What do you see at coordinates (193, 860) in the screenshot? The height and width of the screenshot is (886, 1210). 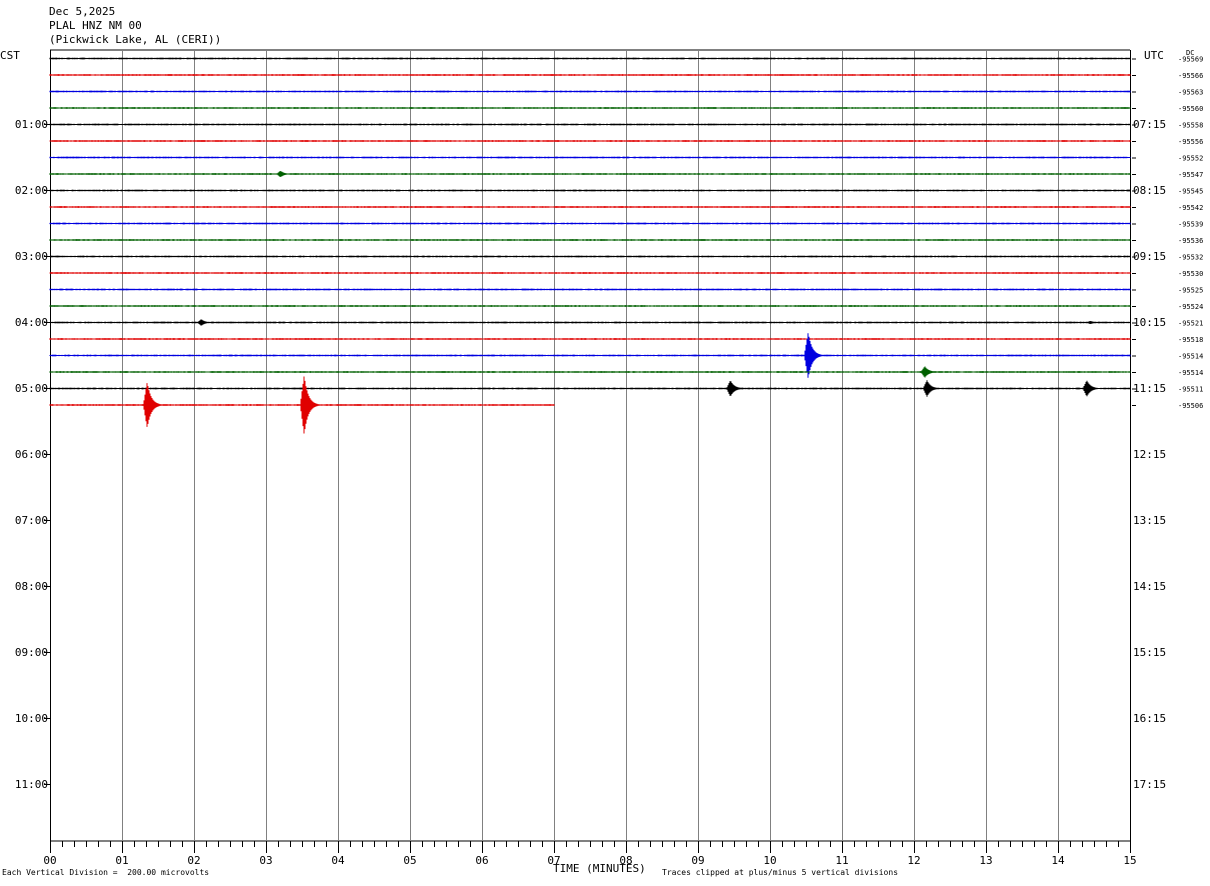 I see `x-tick-label: 02` at bounding box center [193, 860].